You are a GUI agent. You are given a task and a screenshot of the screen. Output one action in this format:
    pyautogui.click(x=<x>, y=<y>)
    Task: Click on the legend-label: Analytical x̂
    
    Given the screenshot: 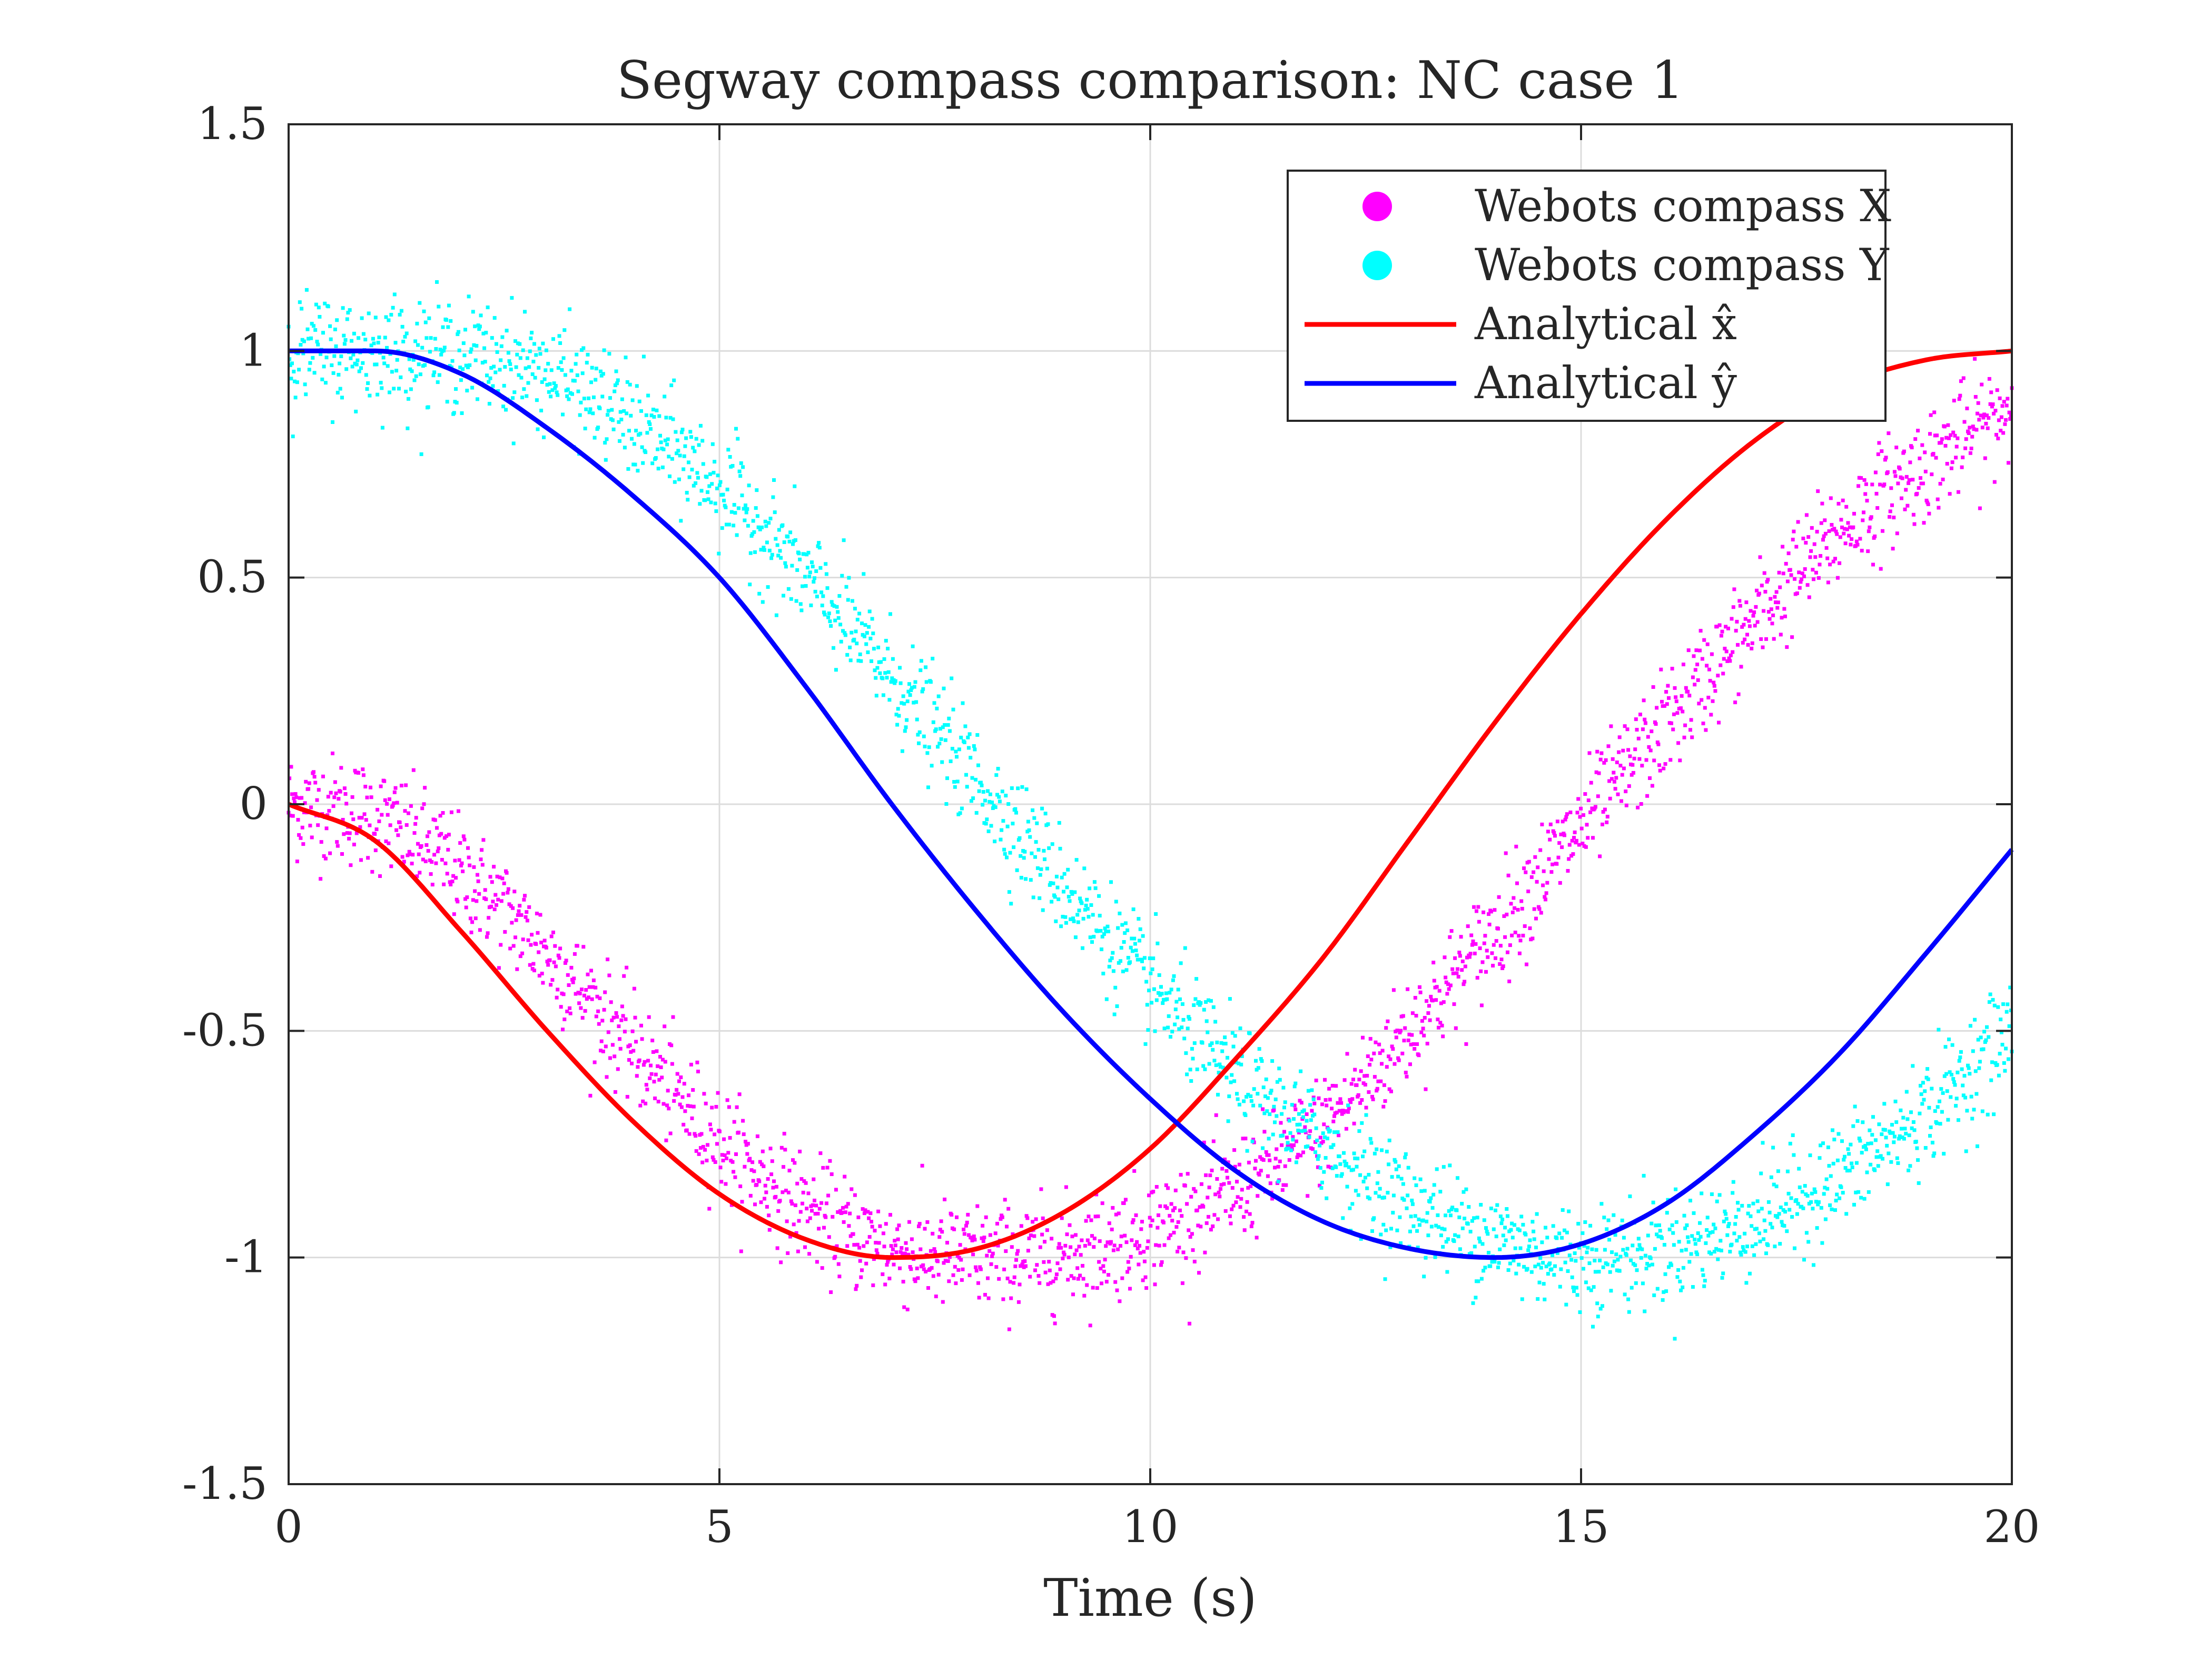 What is the action you would take?
    pyautogui.click(x=1605, y=324)
    